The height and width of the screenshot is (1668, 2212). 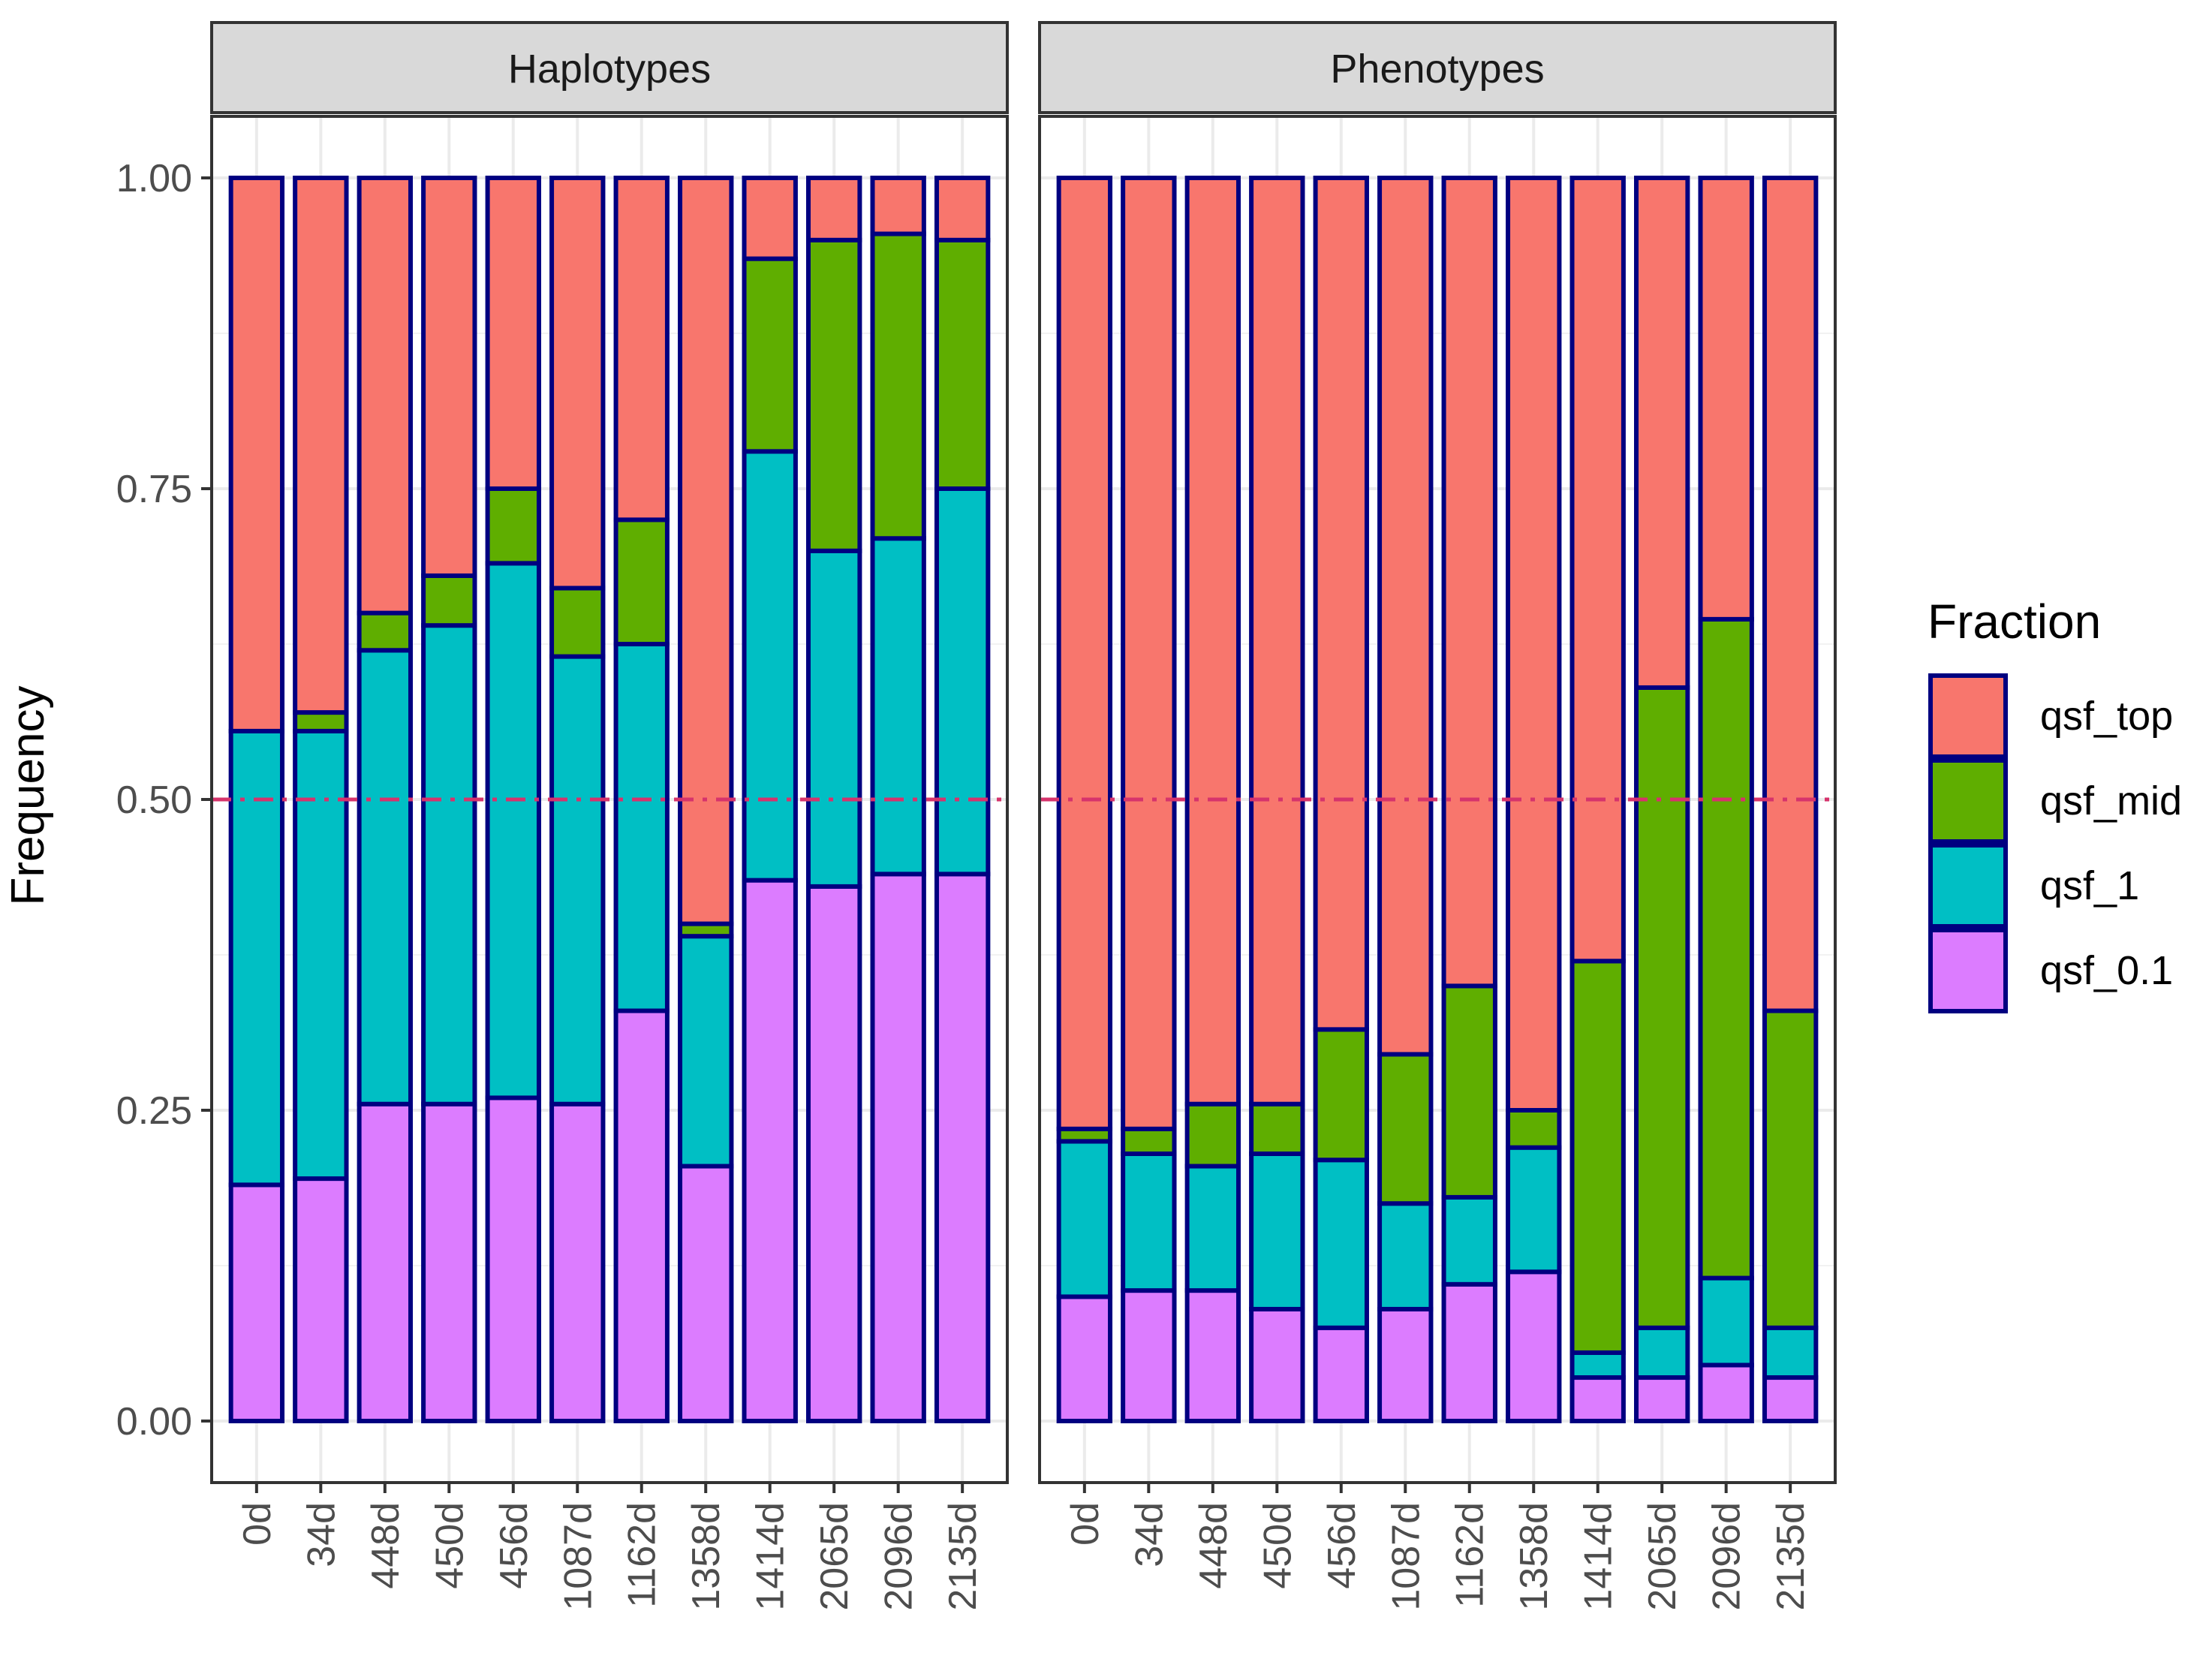 What do you see at coordinates (1341, 1095) in the screenshot?
I see `bar-qsf_mid-456d` at bounding box center [1341, 1095].